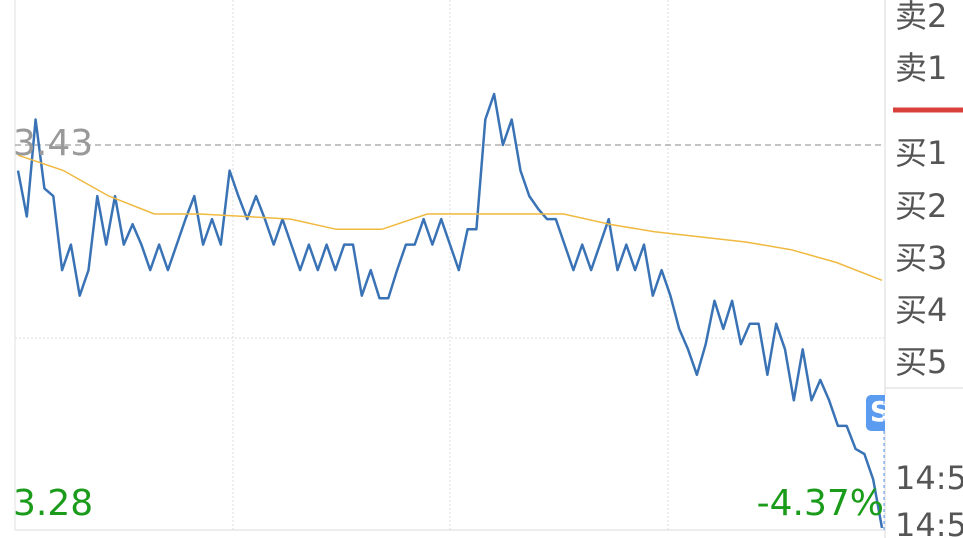 The height and width of the screenshot is (538, 963). I want to click on order-panel: S 14:5 14:5, so click(914, 322).